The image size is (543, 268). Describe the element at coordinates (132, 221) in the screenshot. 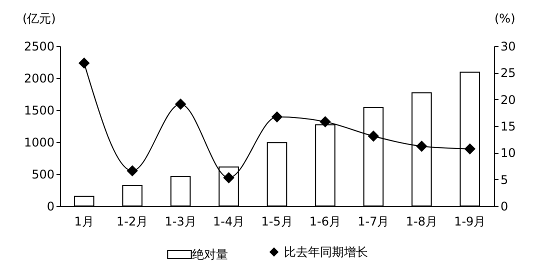

I see `x-tick-label: 1-2月` at that location.